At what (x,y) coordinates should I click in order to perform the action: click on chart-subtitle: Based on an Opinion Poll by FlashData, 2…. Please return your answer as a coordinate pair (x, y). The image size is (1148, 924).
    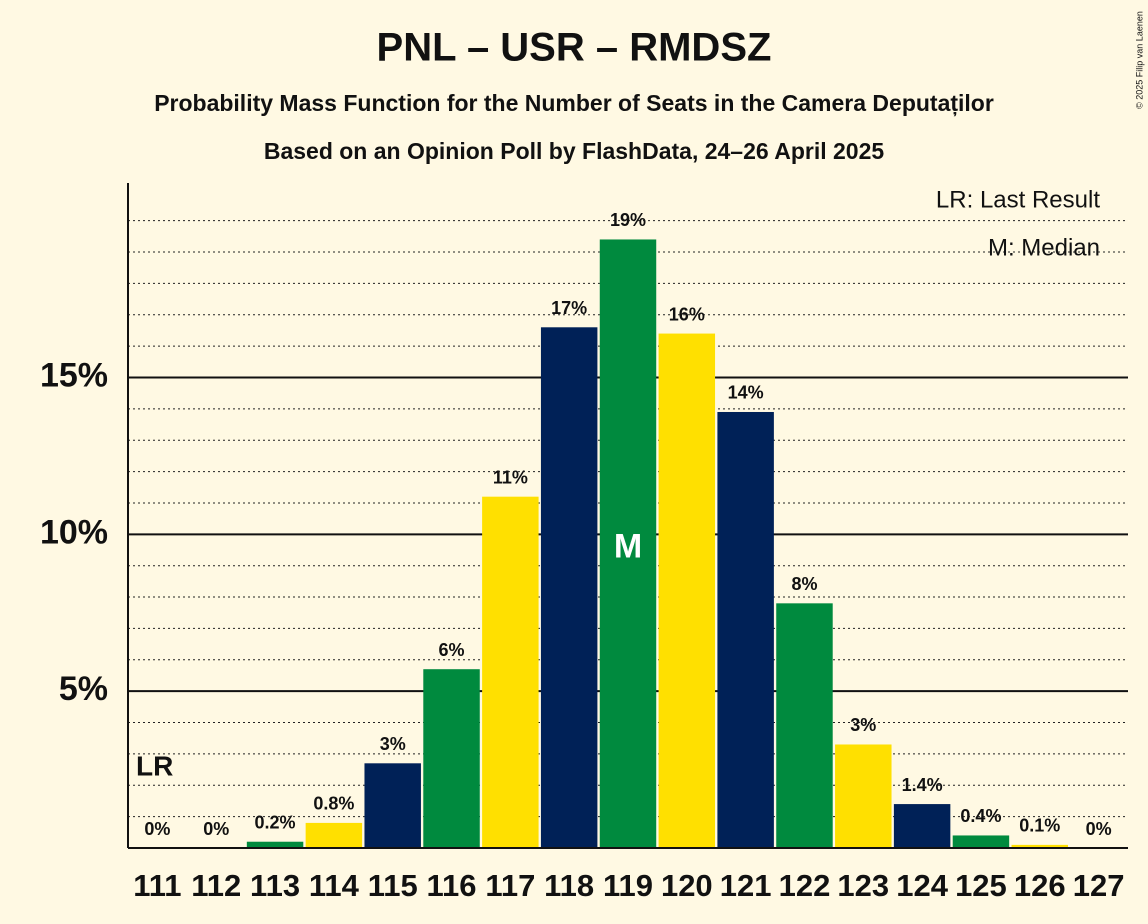
    Looking at the image, I should click on (574, 151).